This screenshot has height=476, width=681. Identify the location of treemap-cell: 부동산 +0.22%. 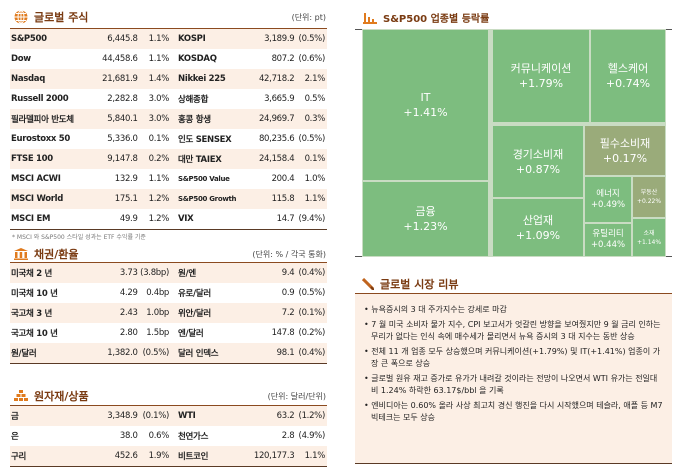
(649, 197).